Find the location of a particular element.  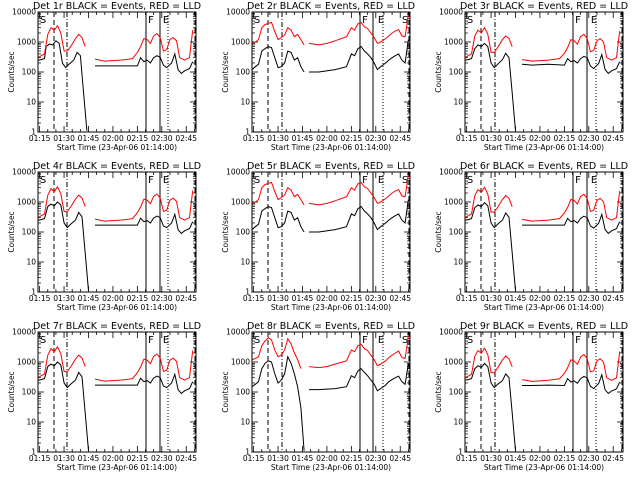

panel-title: Det 4r BLACK = Events, RED = LLD is located at coordinates (117, 166).